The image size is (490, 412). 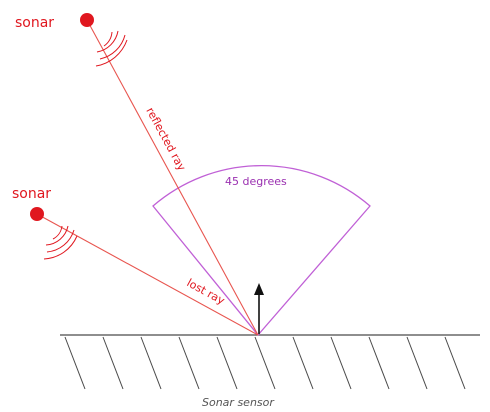 What do you see at coordinates (45, 223) in the screenshot?
I see `sonar-left: sonar` at bounding box center [45, 223].